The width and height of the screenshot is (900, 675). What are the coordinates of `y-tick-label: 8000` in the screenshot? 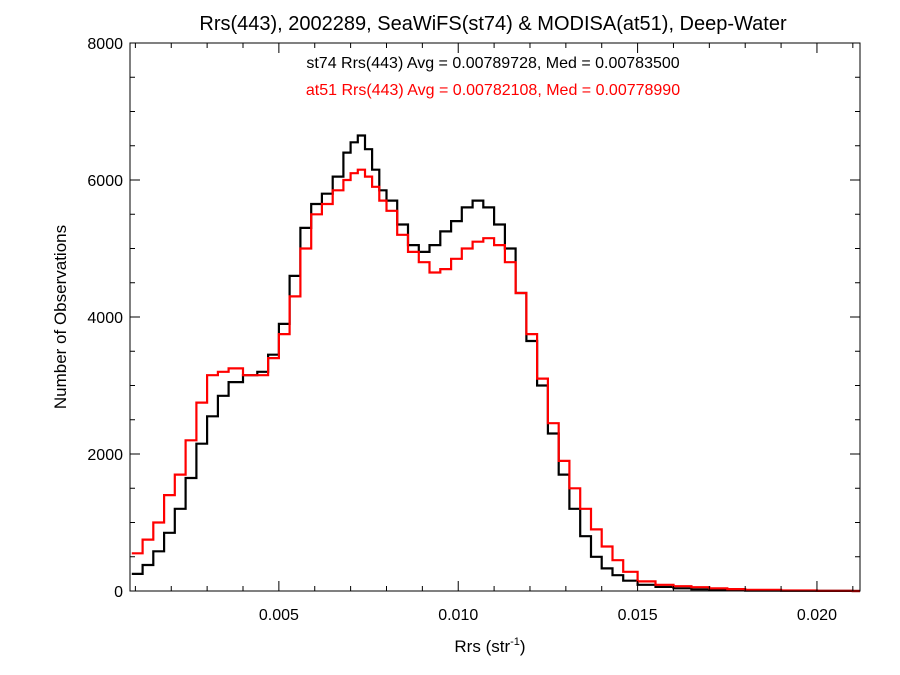 It's located at (105, 44).